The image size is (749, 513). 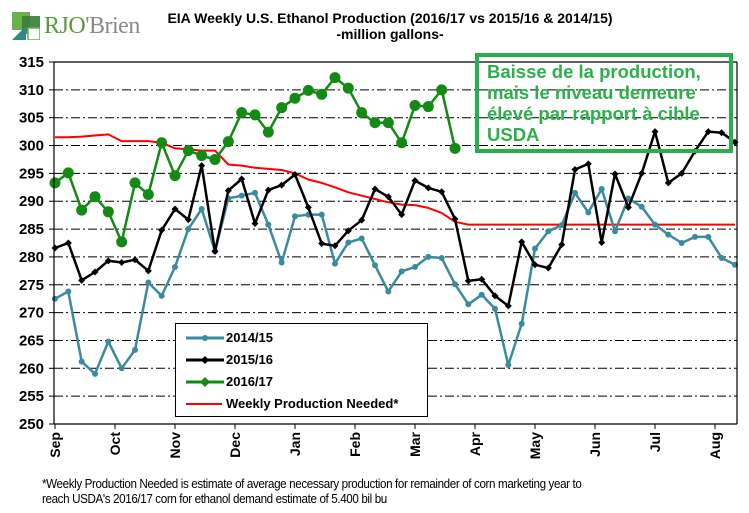 I want to click on y-tick-label: 295, so click(x=31, y=173).